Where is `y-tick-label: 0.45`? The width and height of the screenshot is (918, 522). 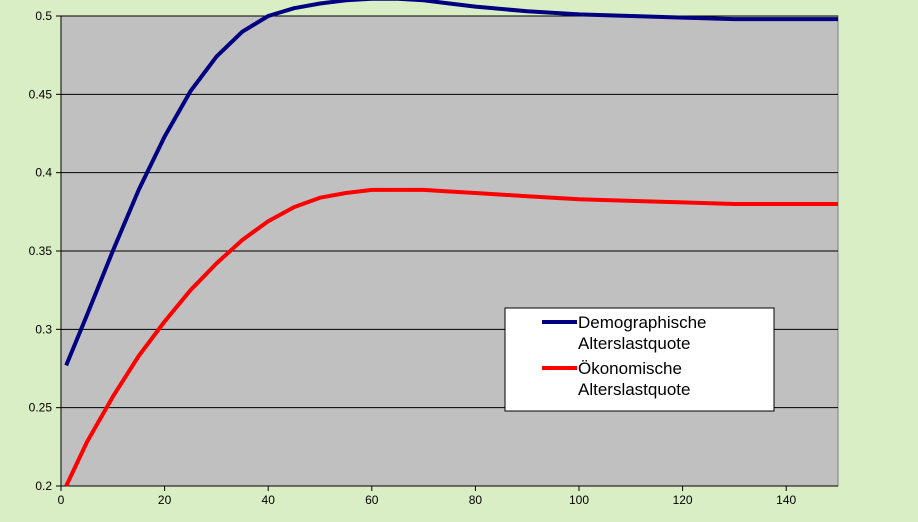 y-tick-label: 0.45 is located at coordinates (41, 94).